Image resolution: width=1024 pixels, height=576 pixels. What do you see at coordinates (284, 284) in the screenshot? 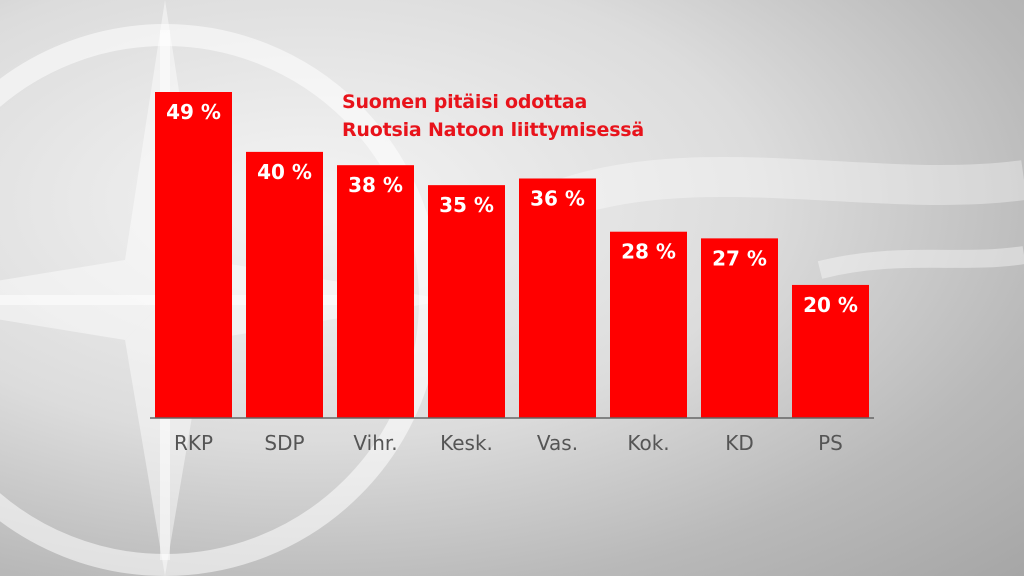
I see `bar-sdp` at bounding box center [284, 284].